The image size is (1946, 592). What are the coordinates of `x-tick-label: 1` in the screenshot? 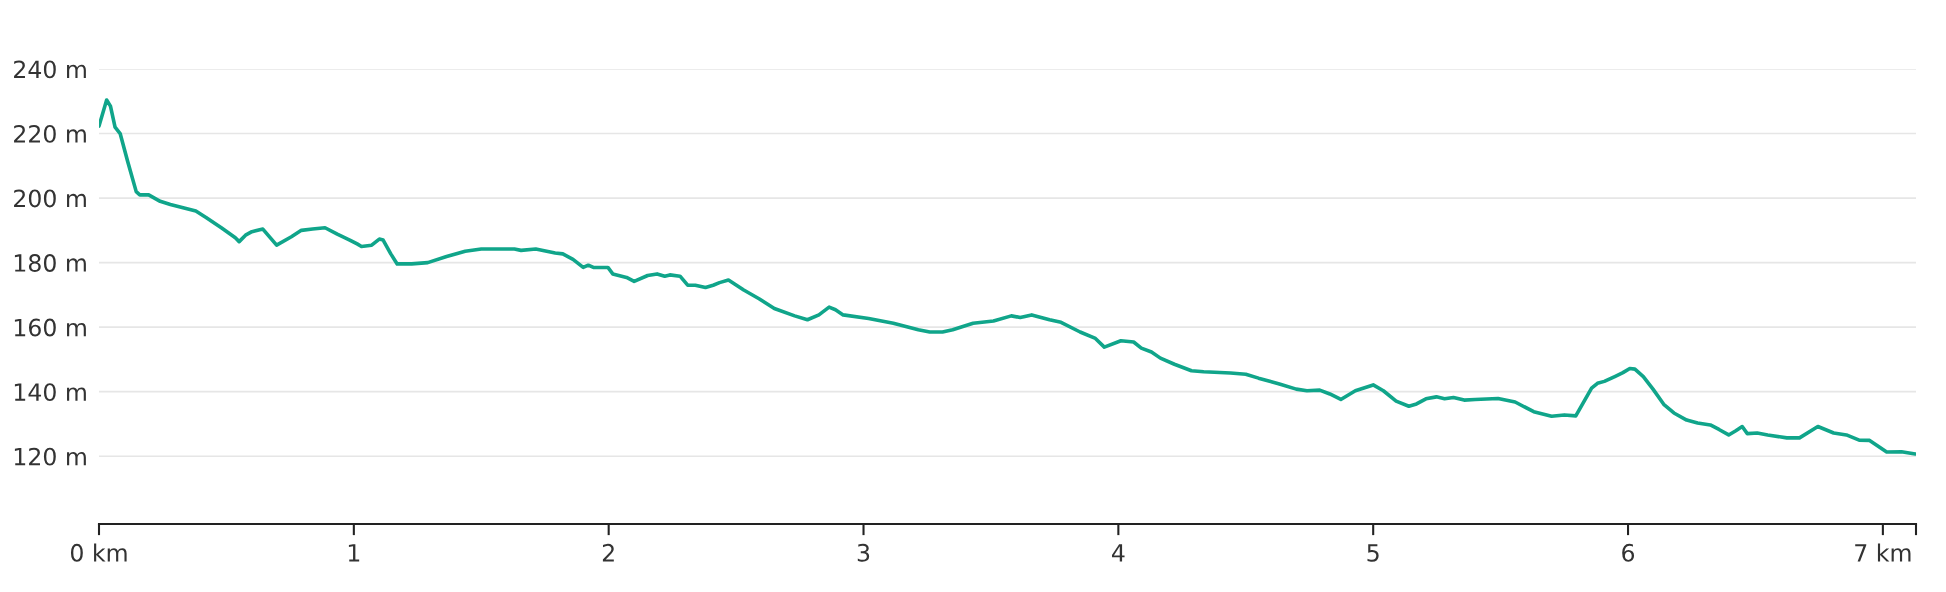 It's located at (354, 553).